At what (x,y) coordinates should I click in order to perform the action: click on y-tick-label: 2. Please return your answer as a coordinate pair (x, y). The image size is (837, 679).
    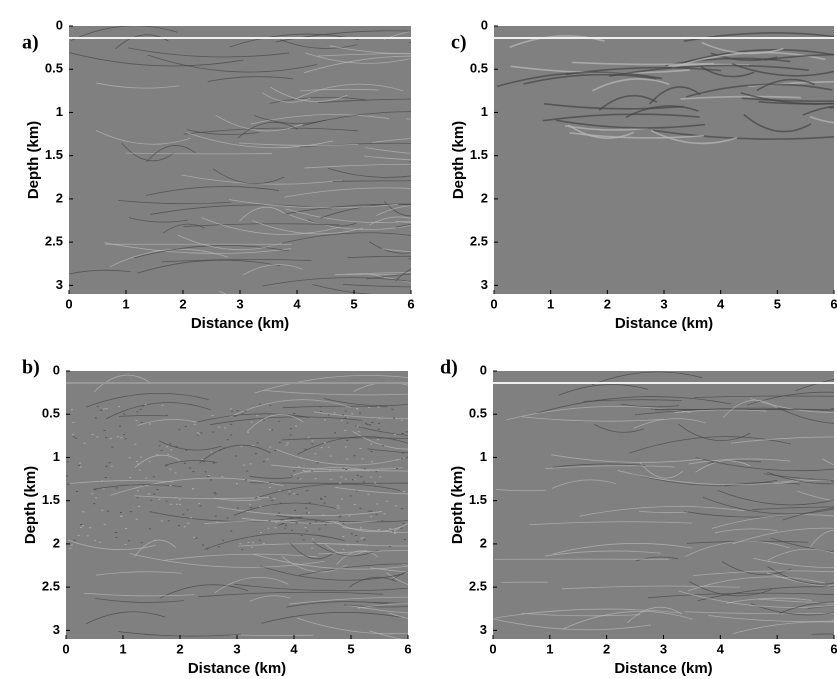
    Looking at the image, I should click on (59, 197).